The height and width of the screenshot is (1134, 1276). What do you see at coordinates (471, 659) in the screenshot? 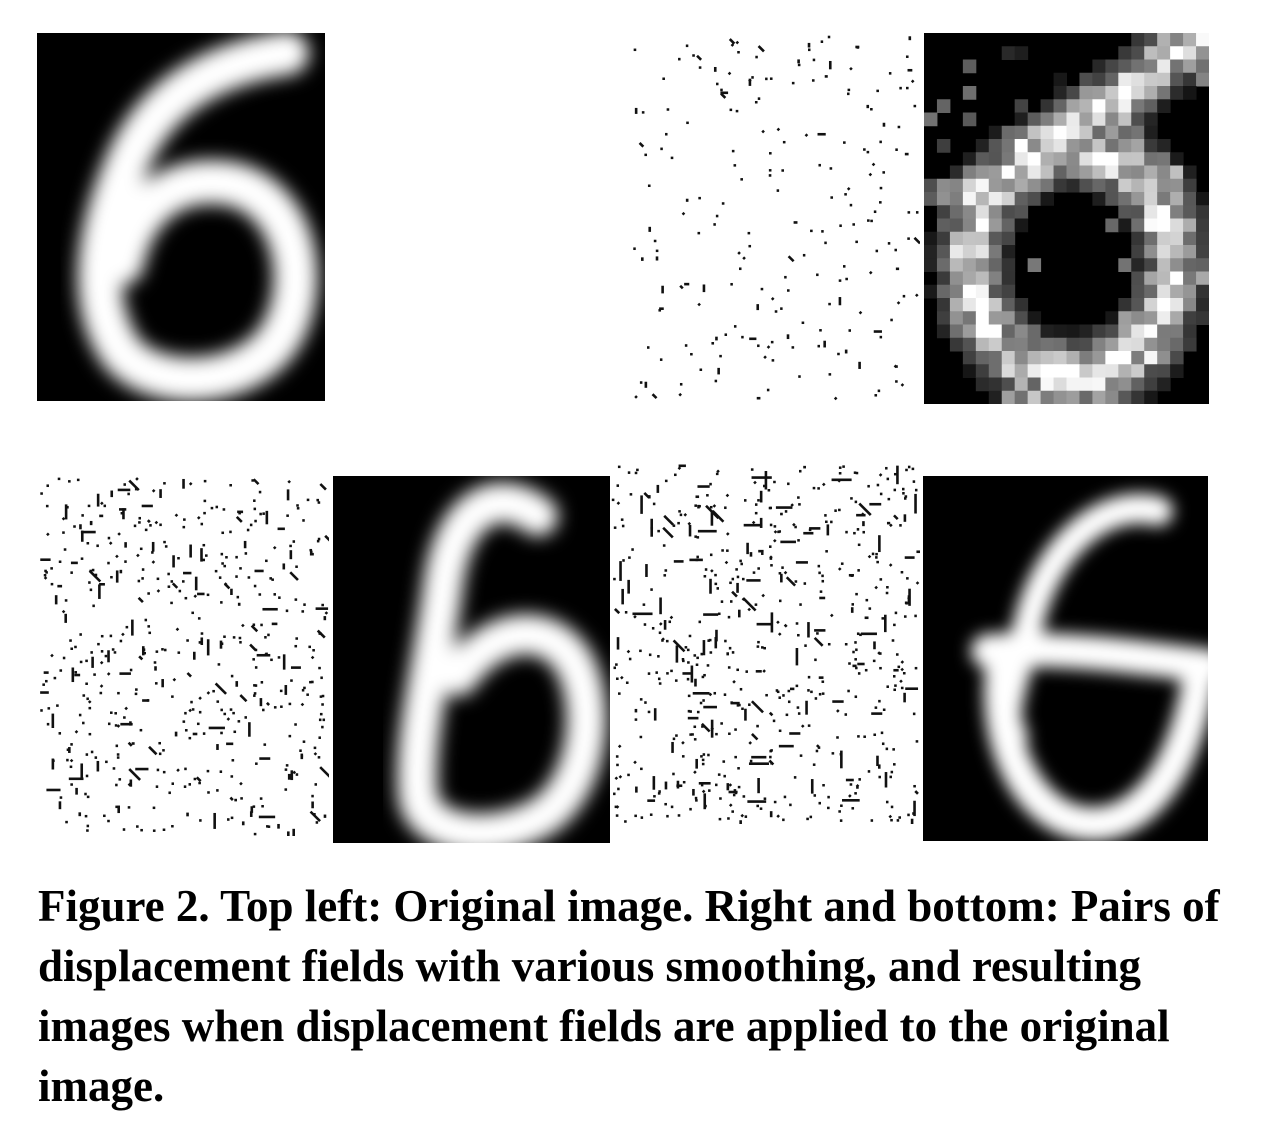
I see `resulting-image-slanted` at bounding box center [471, 659].